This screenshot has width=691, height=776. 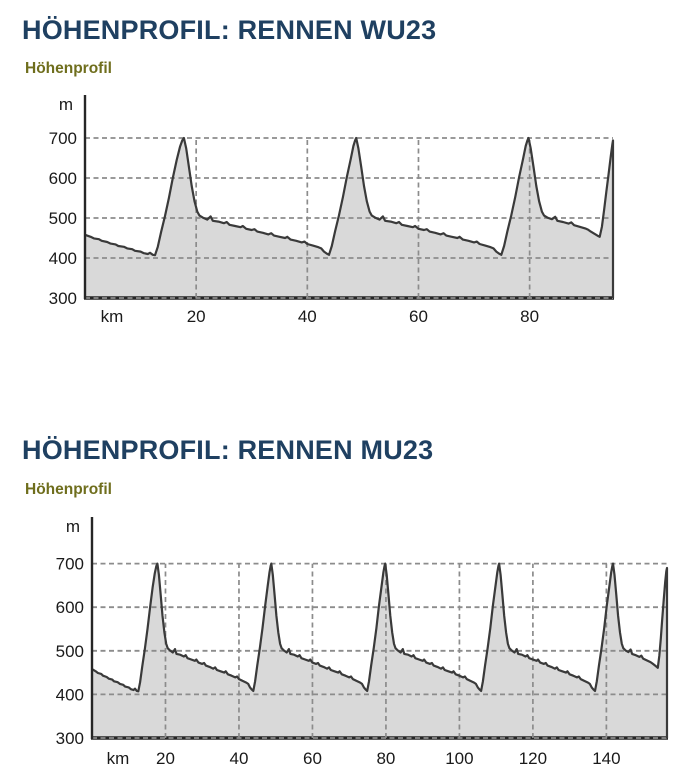 What do you see at coordinates (606, 758) in the screenshot?
I see `x-tick-label: 140` at bounding box center [606, 758].